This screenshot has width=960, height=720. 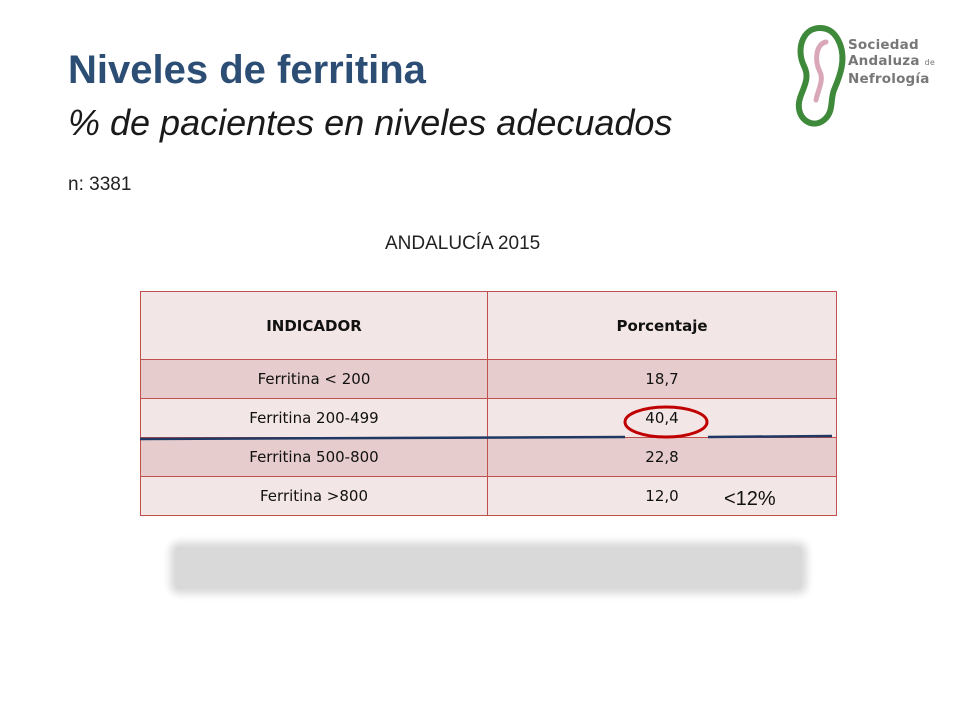 I want to click on society-logo: Sociedad Andaluza de Nefrología, so click(x=870, y=77).